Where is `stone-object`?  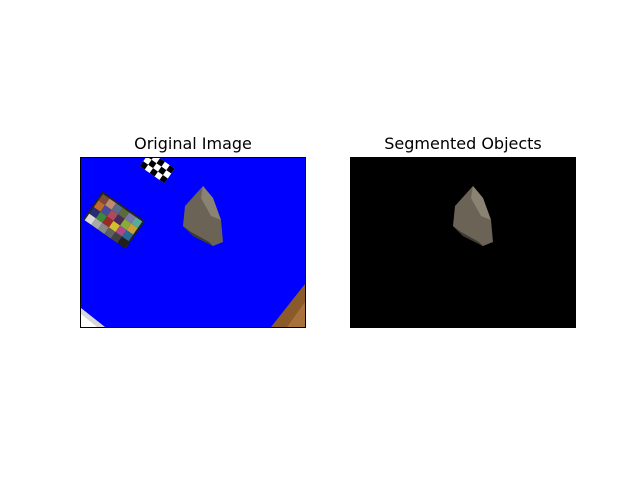
stone-object is located at coordinates (203, 216).